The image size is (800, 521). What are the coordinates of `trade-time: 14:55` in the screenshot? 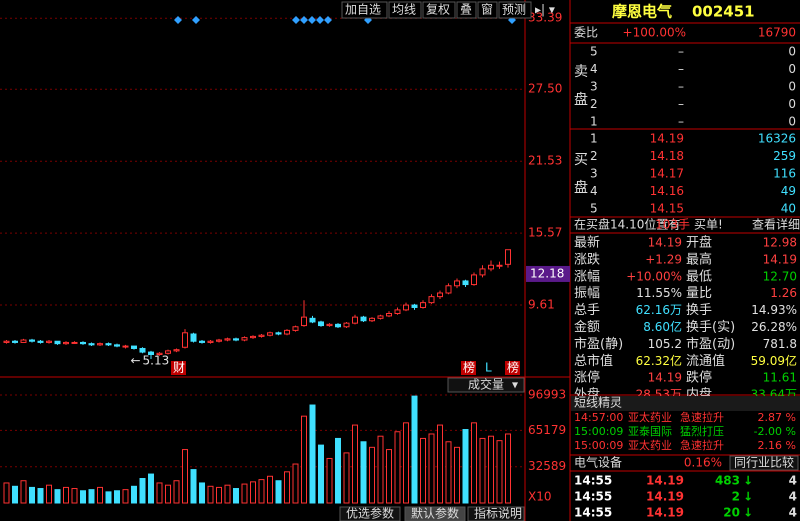 It's located at (593, 497).